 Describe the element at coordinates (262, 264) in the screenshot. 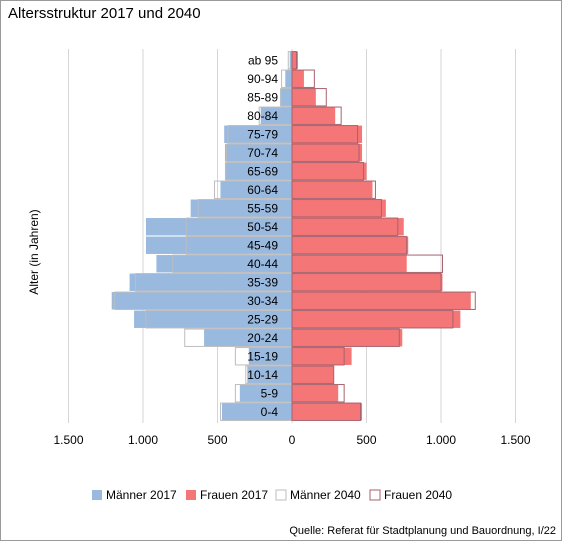

I see `category-label: 40-44` at that location.